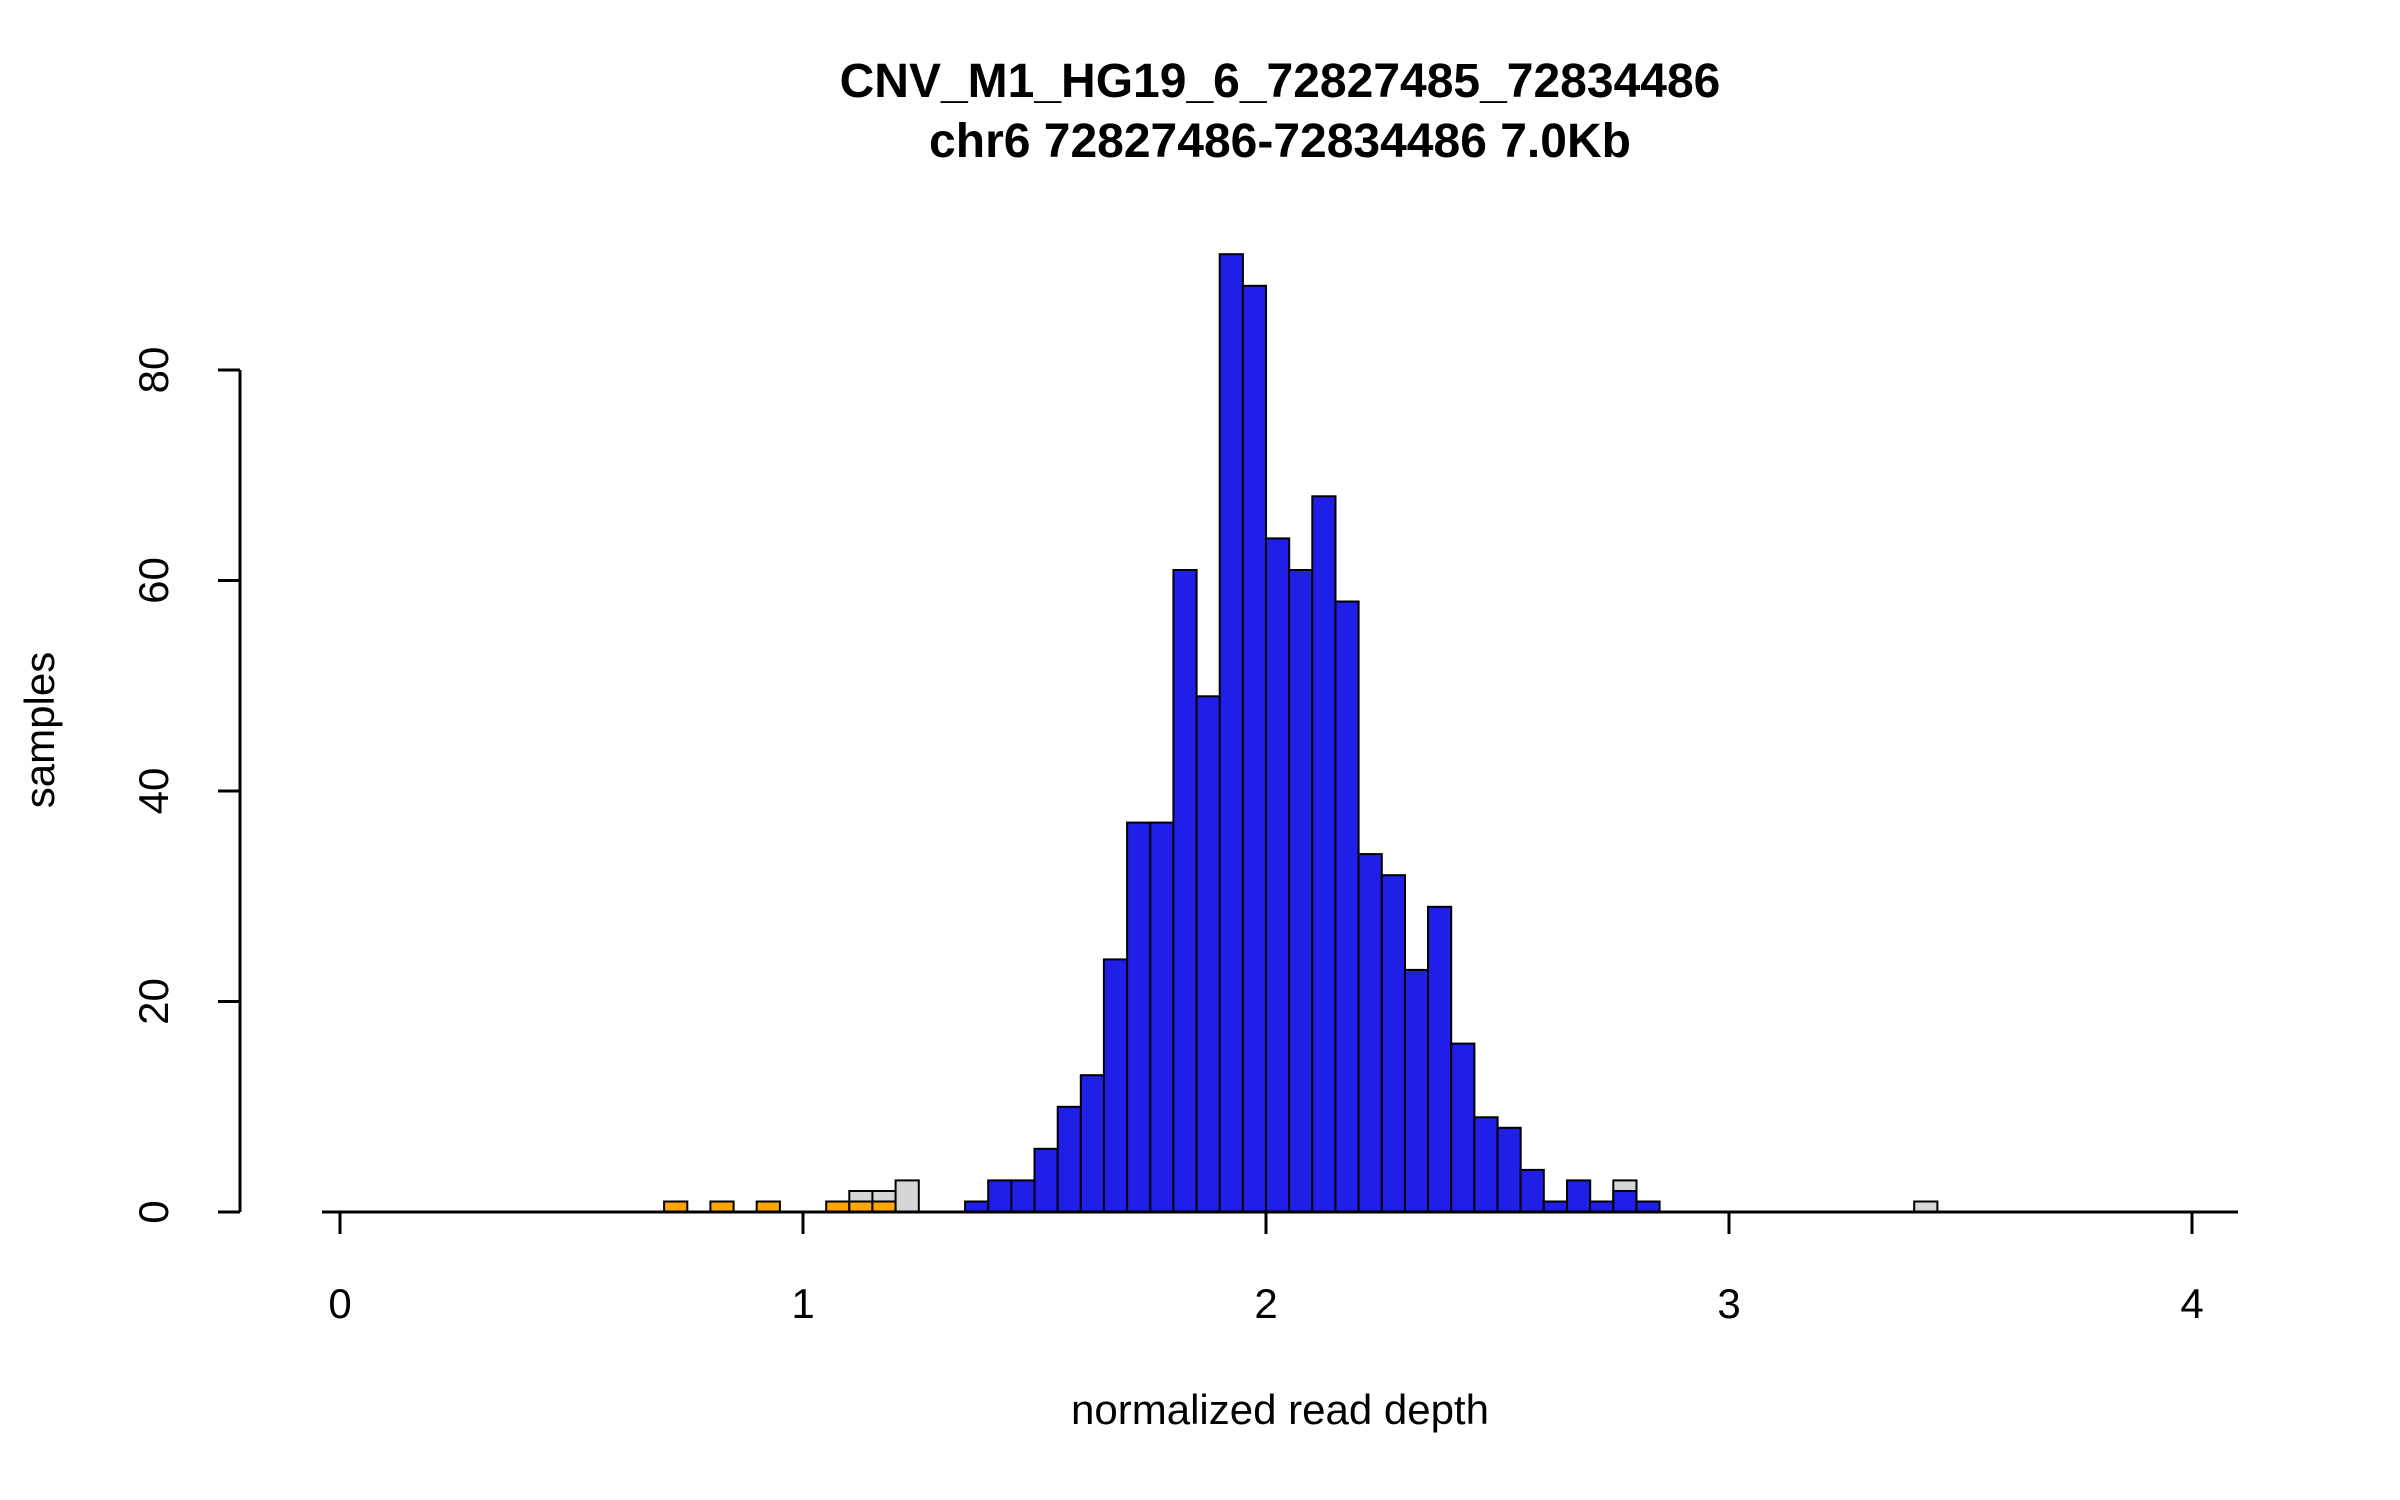 The image size is (2400, 1500). I want to click on x-tick-label: 3, so click(1728, 1303).